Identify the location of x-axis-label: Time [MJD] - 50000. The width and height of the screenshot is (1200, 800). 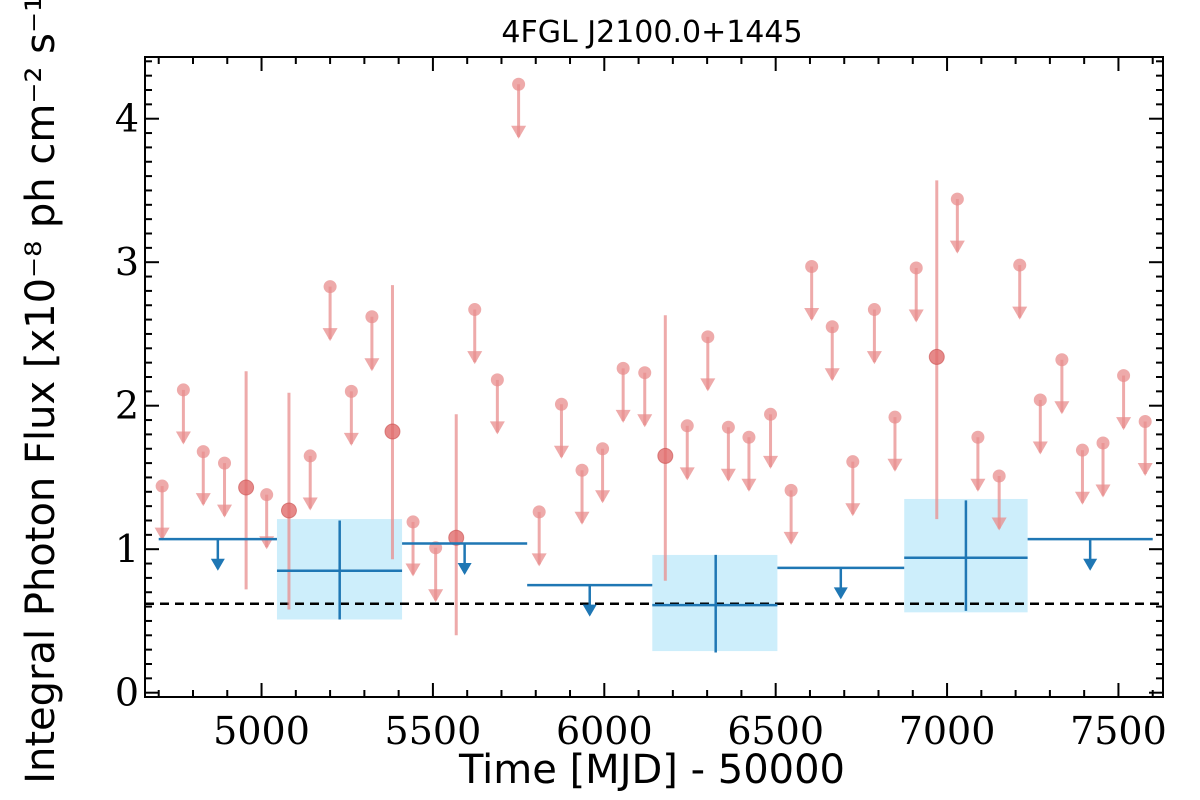
(651, 770).